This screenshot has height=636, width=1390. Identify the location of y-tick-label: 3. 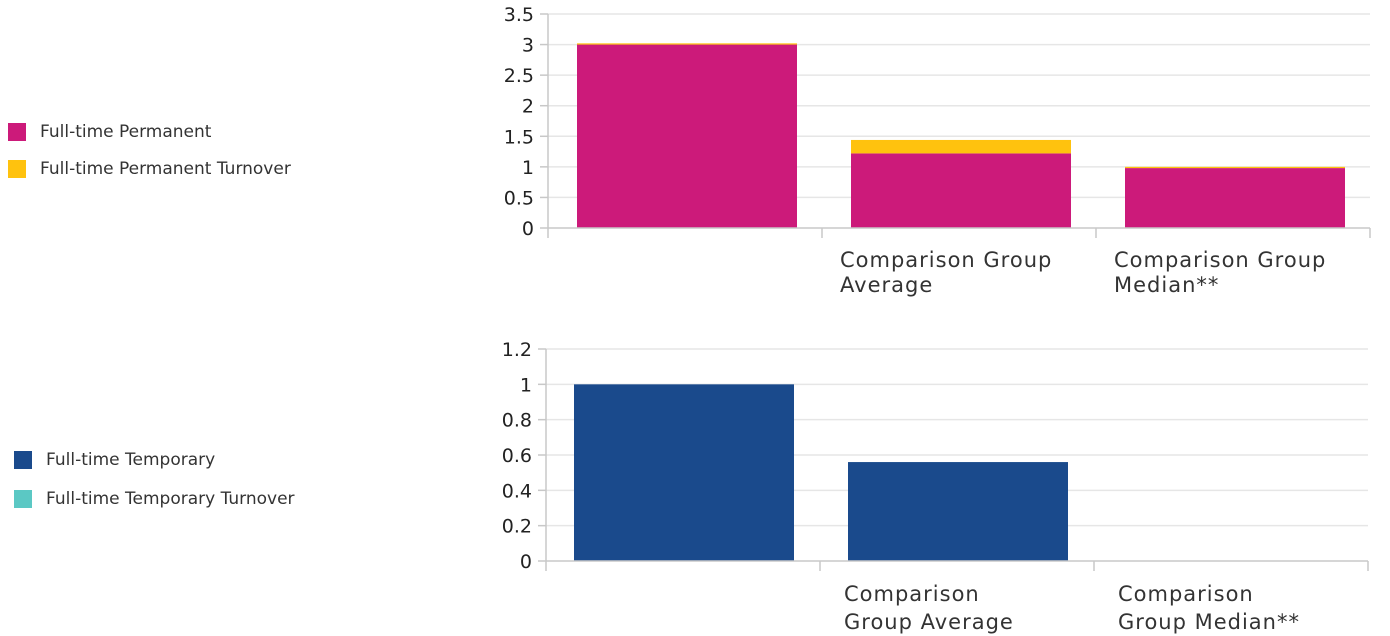
(528, 46).